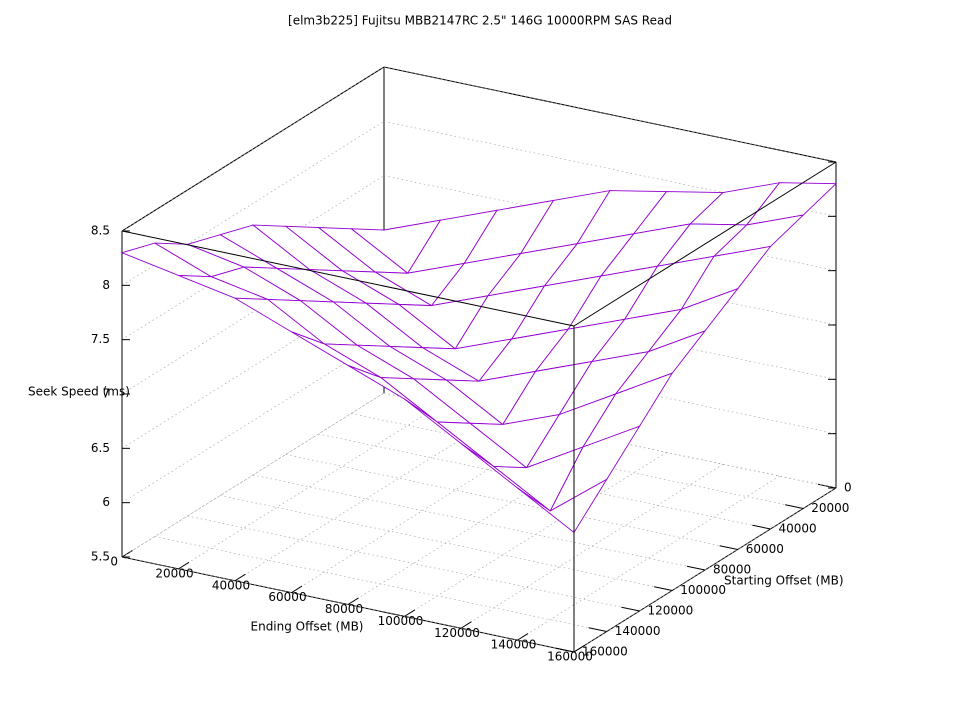 The width and height of the screenshot is (960, 720). What do you see at coordinates (100, 448) in the screenshot?
I see `z-tick-label: 6.5` at bounding box center [100, 448].